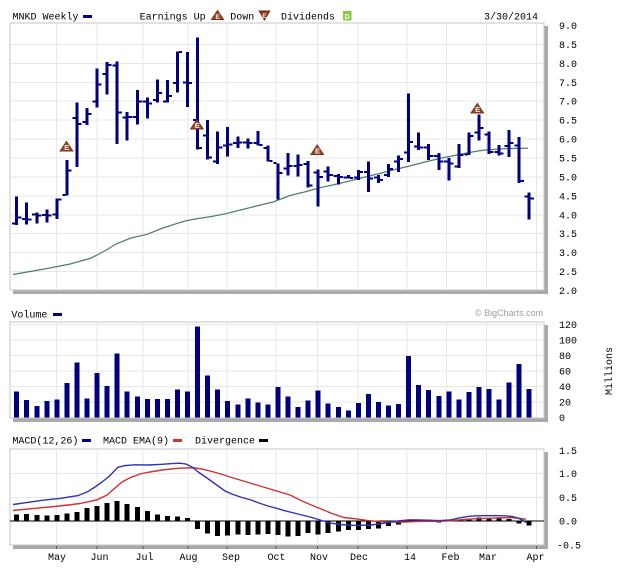 Image resolution: width=634 pixels, height=582 pixels. What do you see at coordinates (568, 499) in the screenshot?
I see `svg-text: 0.5` at bounding box center [568, 499].